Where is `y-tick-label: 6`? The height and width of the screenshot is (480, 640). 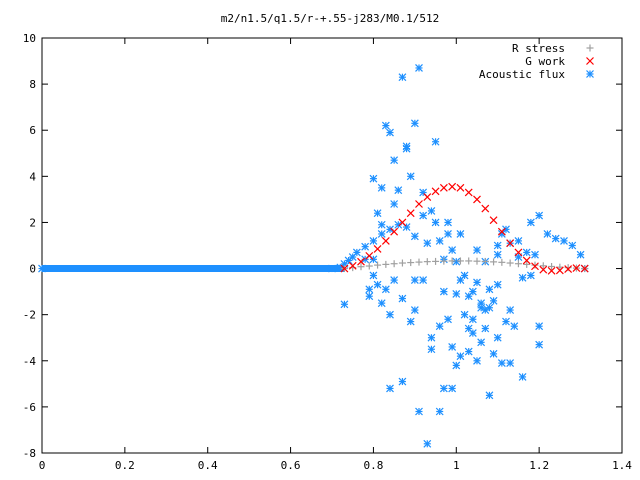 y-tick-label: 6 is located at coordinates (32, 130).